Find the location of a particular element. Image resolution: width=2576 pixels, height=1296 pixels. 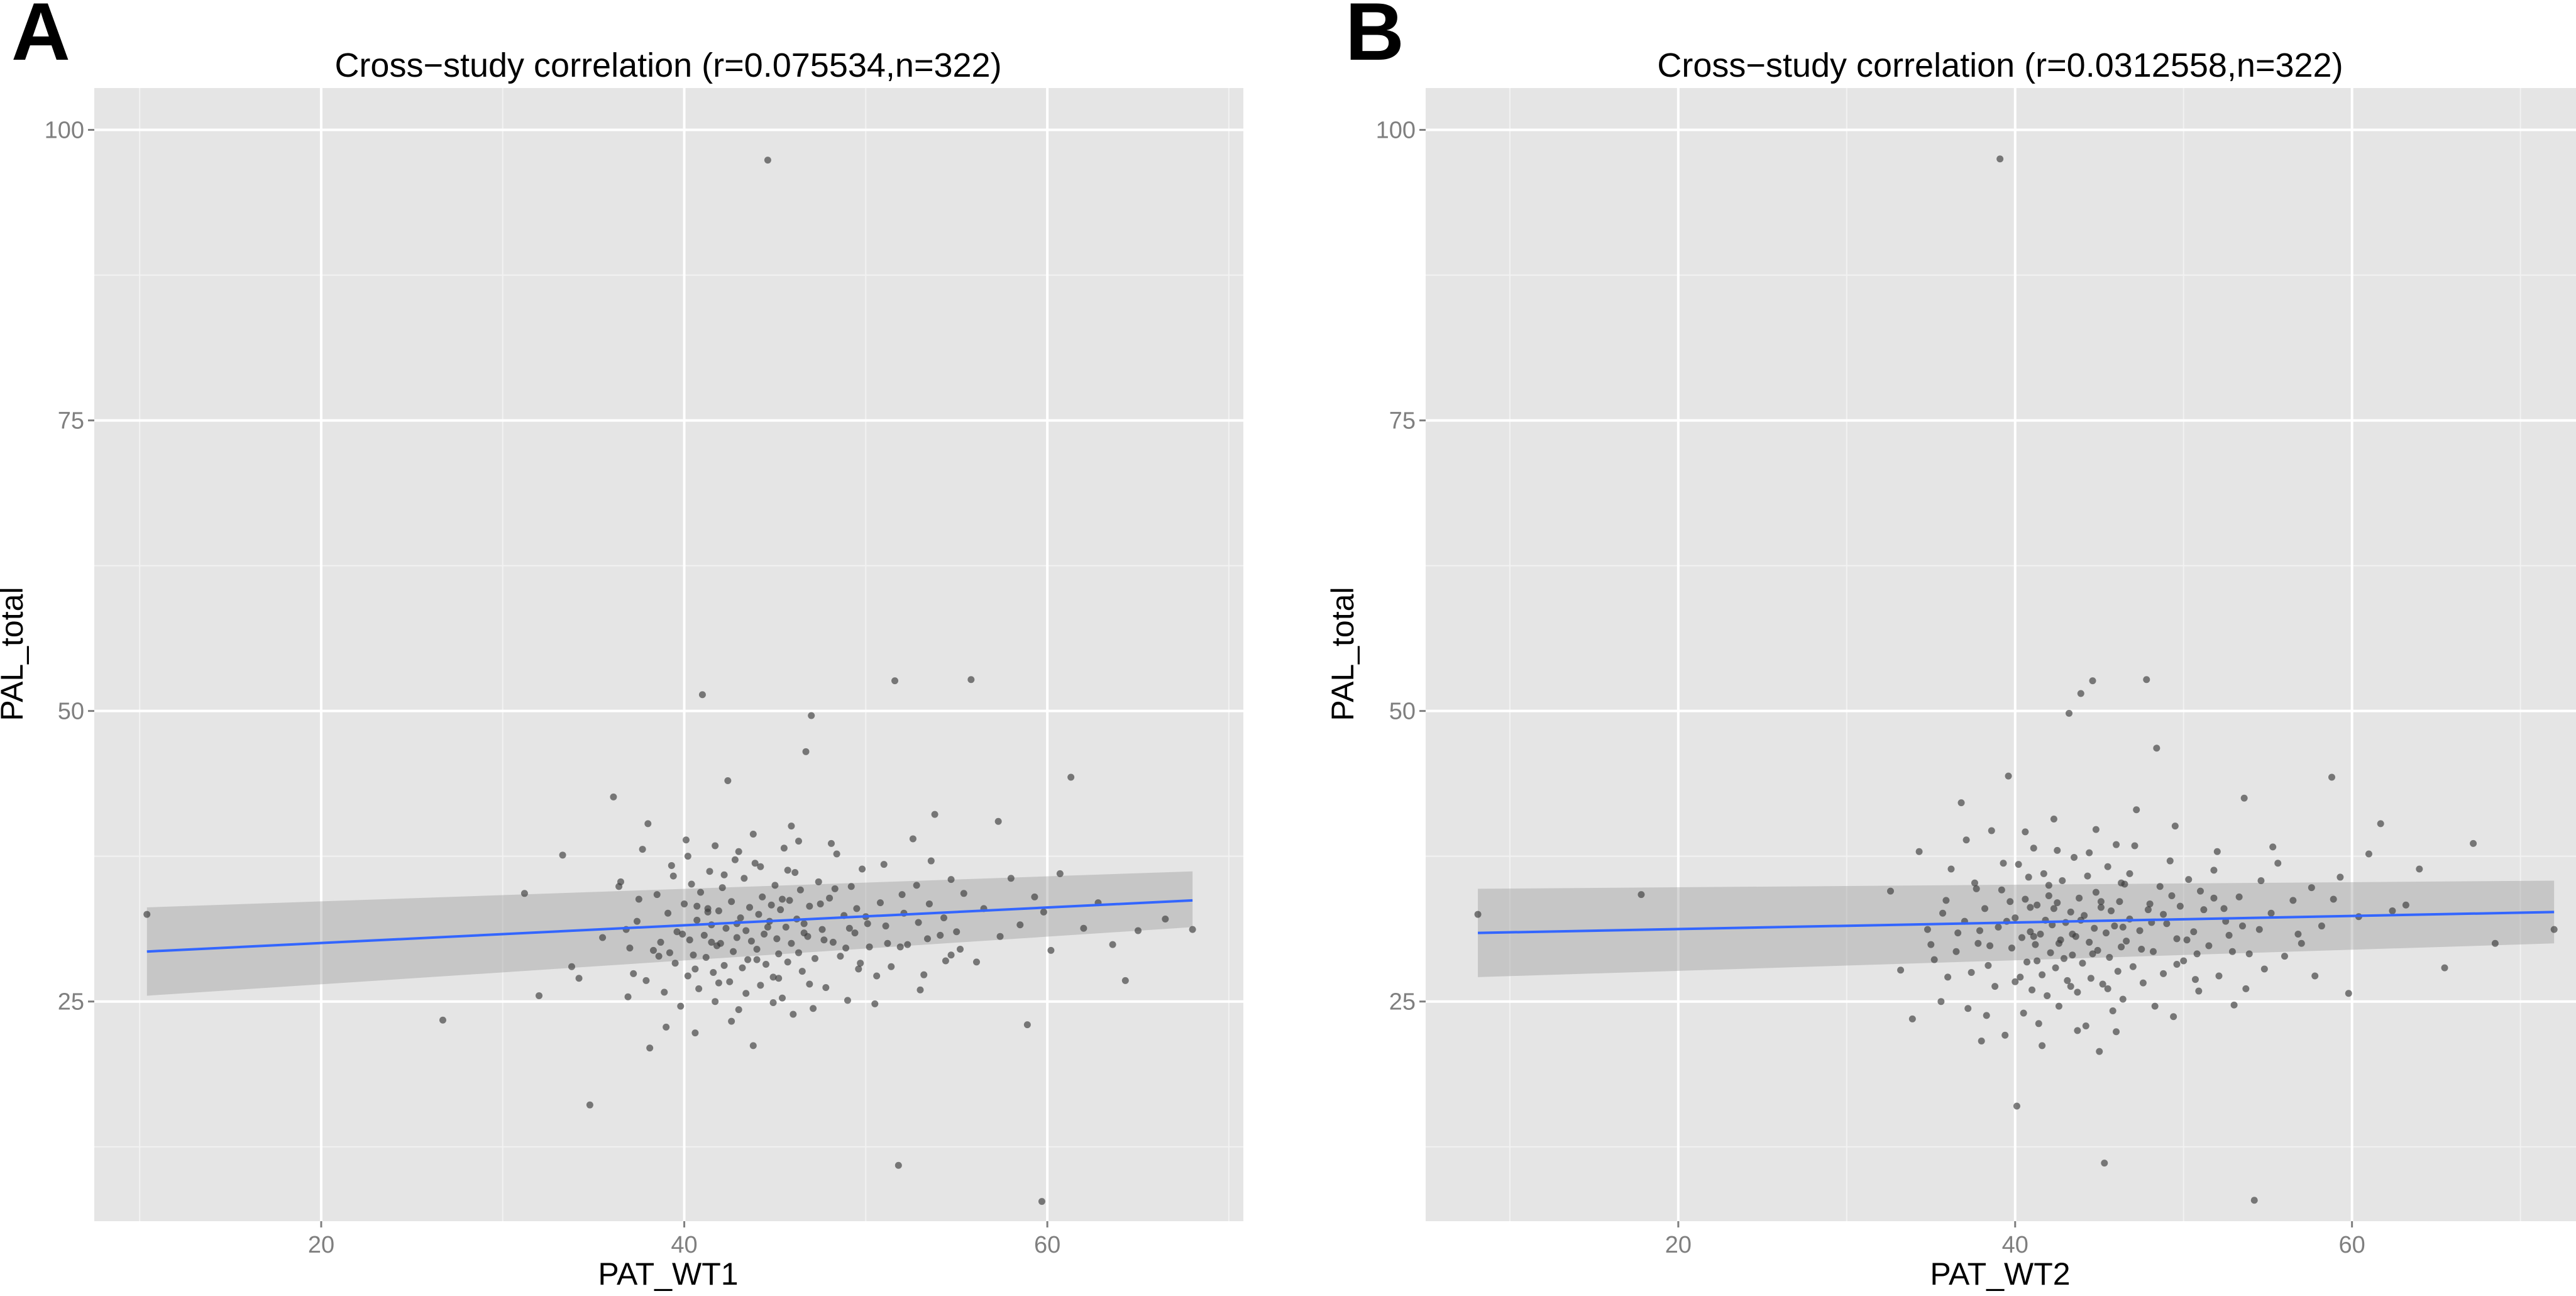

x-axis-label-a: PAT_WT1 is located at coordinates (668, 1274).